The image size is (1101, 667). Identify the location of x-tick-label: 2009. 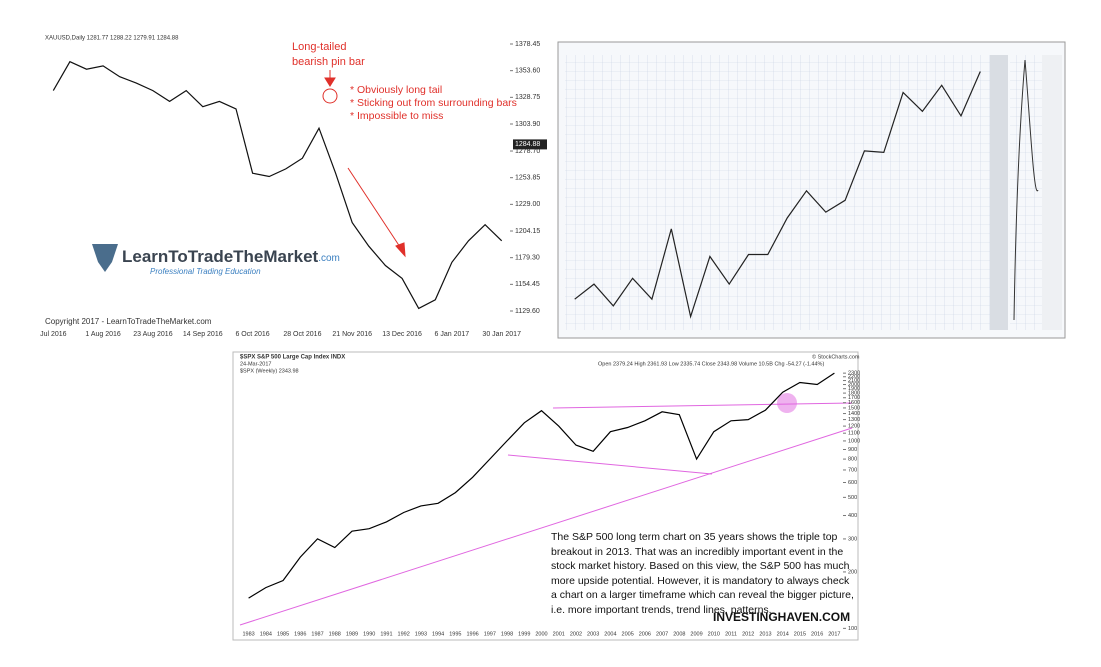
(696, 634).